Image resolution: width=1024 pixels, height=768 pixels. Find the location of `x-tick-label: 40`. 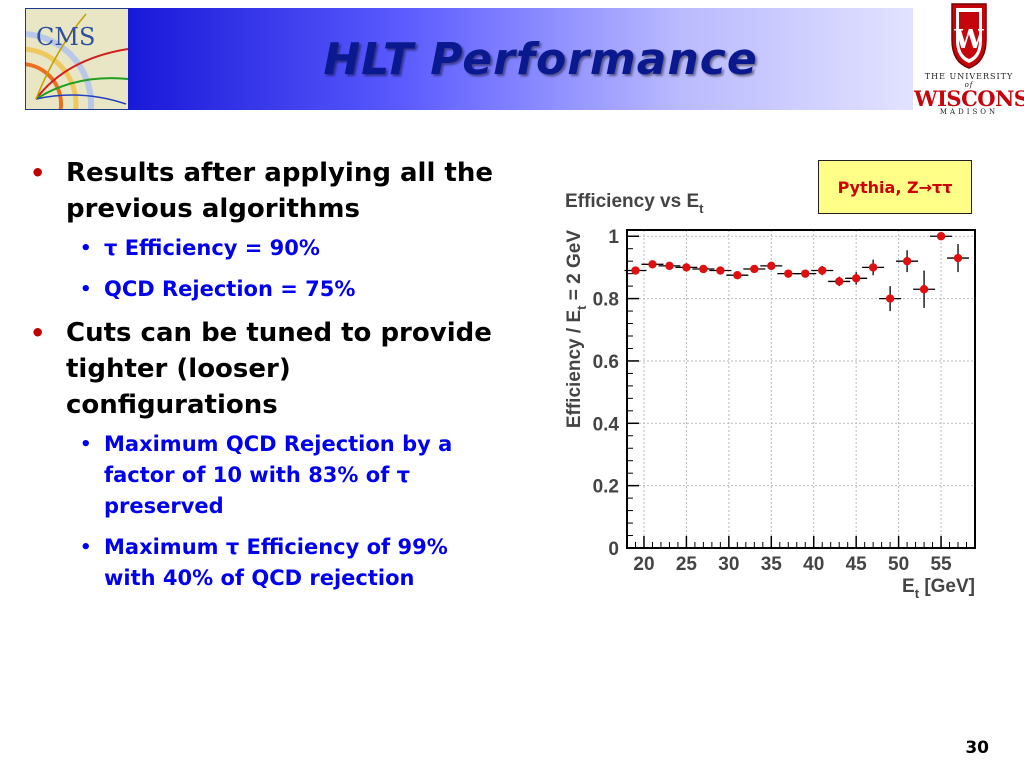

x-tick-label: 40 is located at coordinates (813, 564).